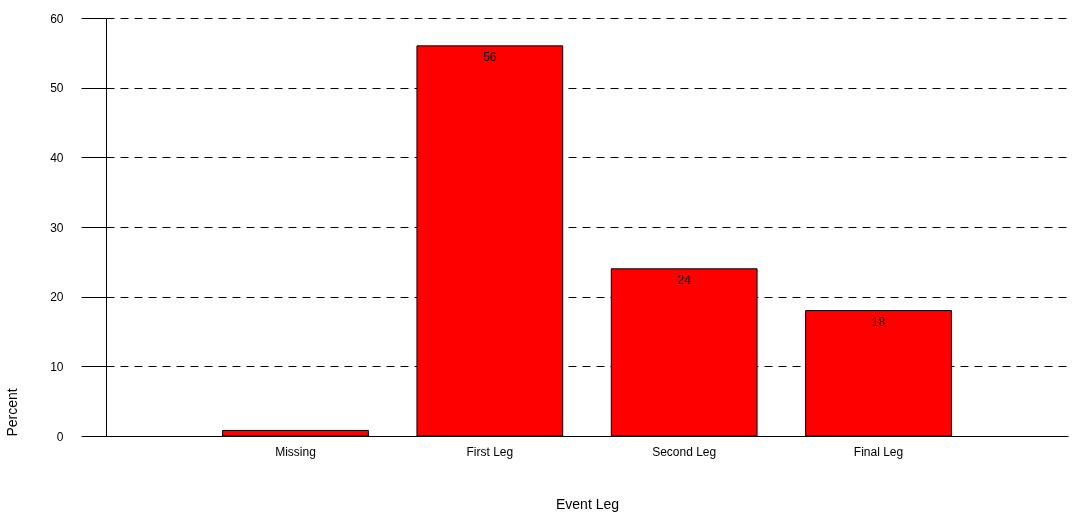 The height and width of the screenshot is (512, 1082). What do you see at coordinates (490, 451) in the screenshot?
I see `x-tick-label: First Leg` at bounding box center [490, 451].